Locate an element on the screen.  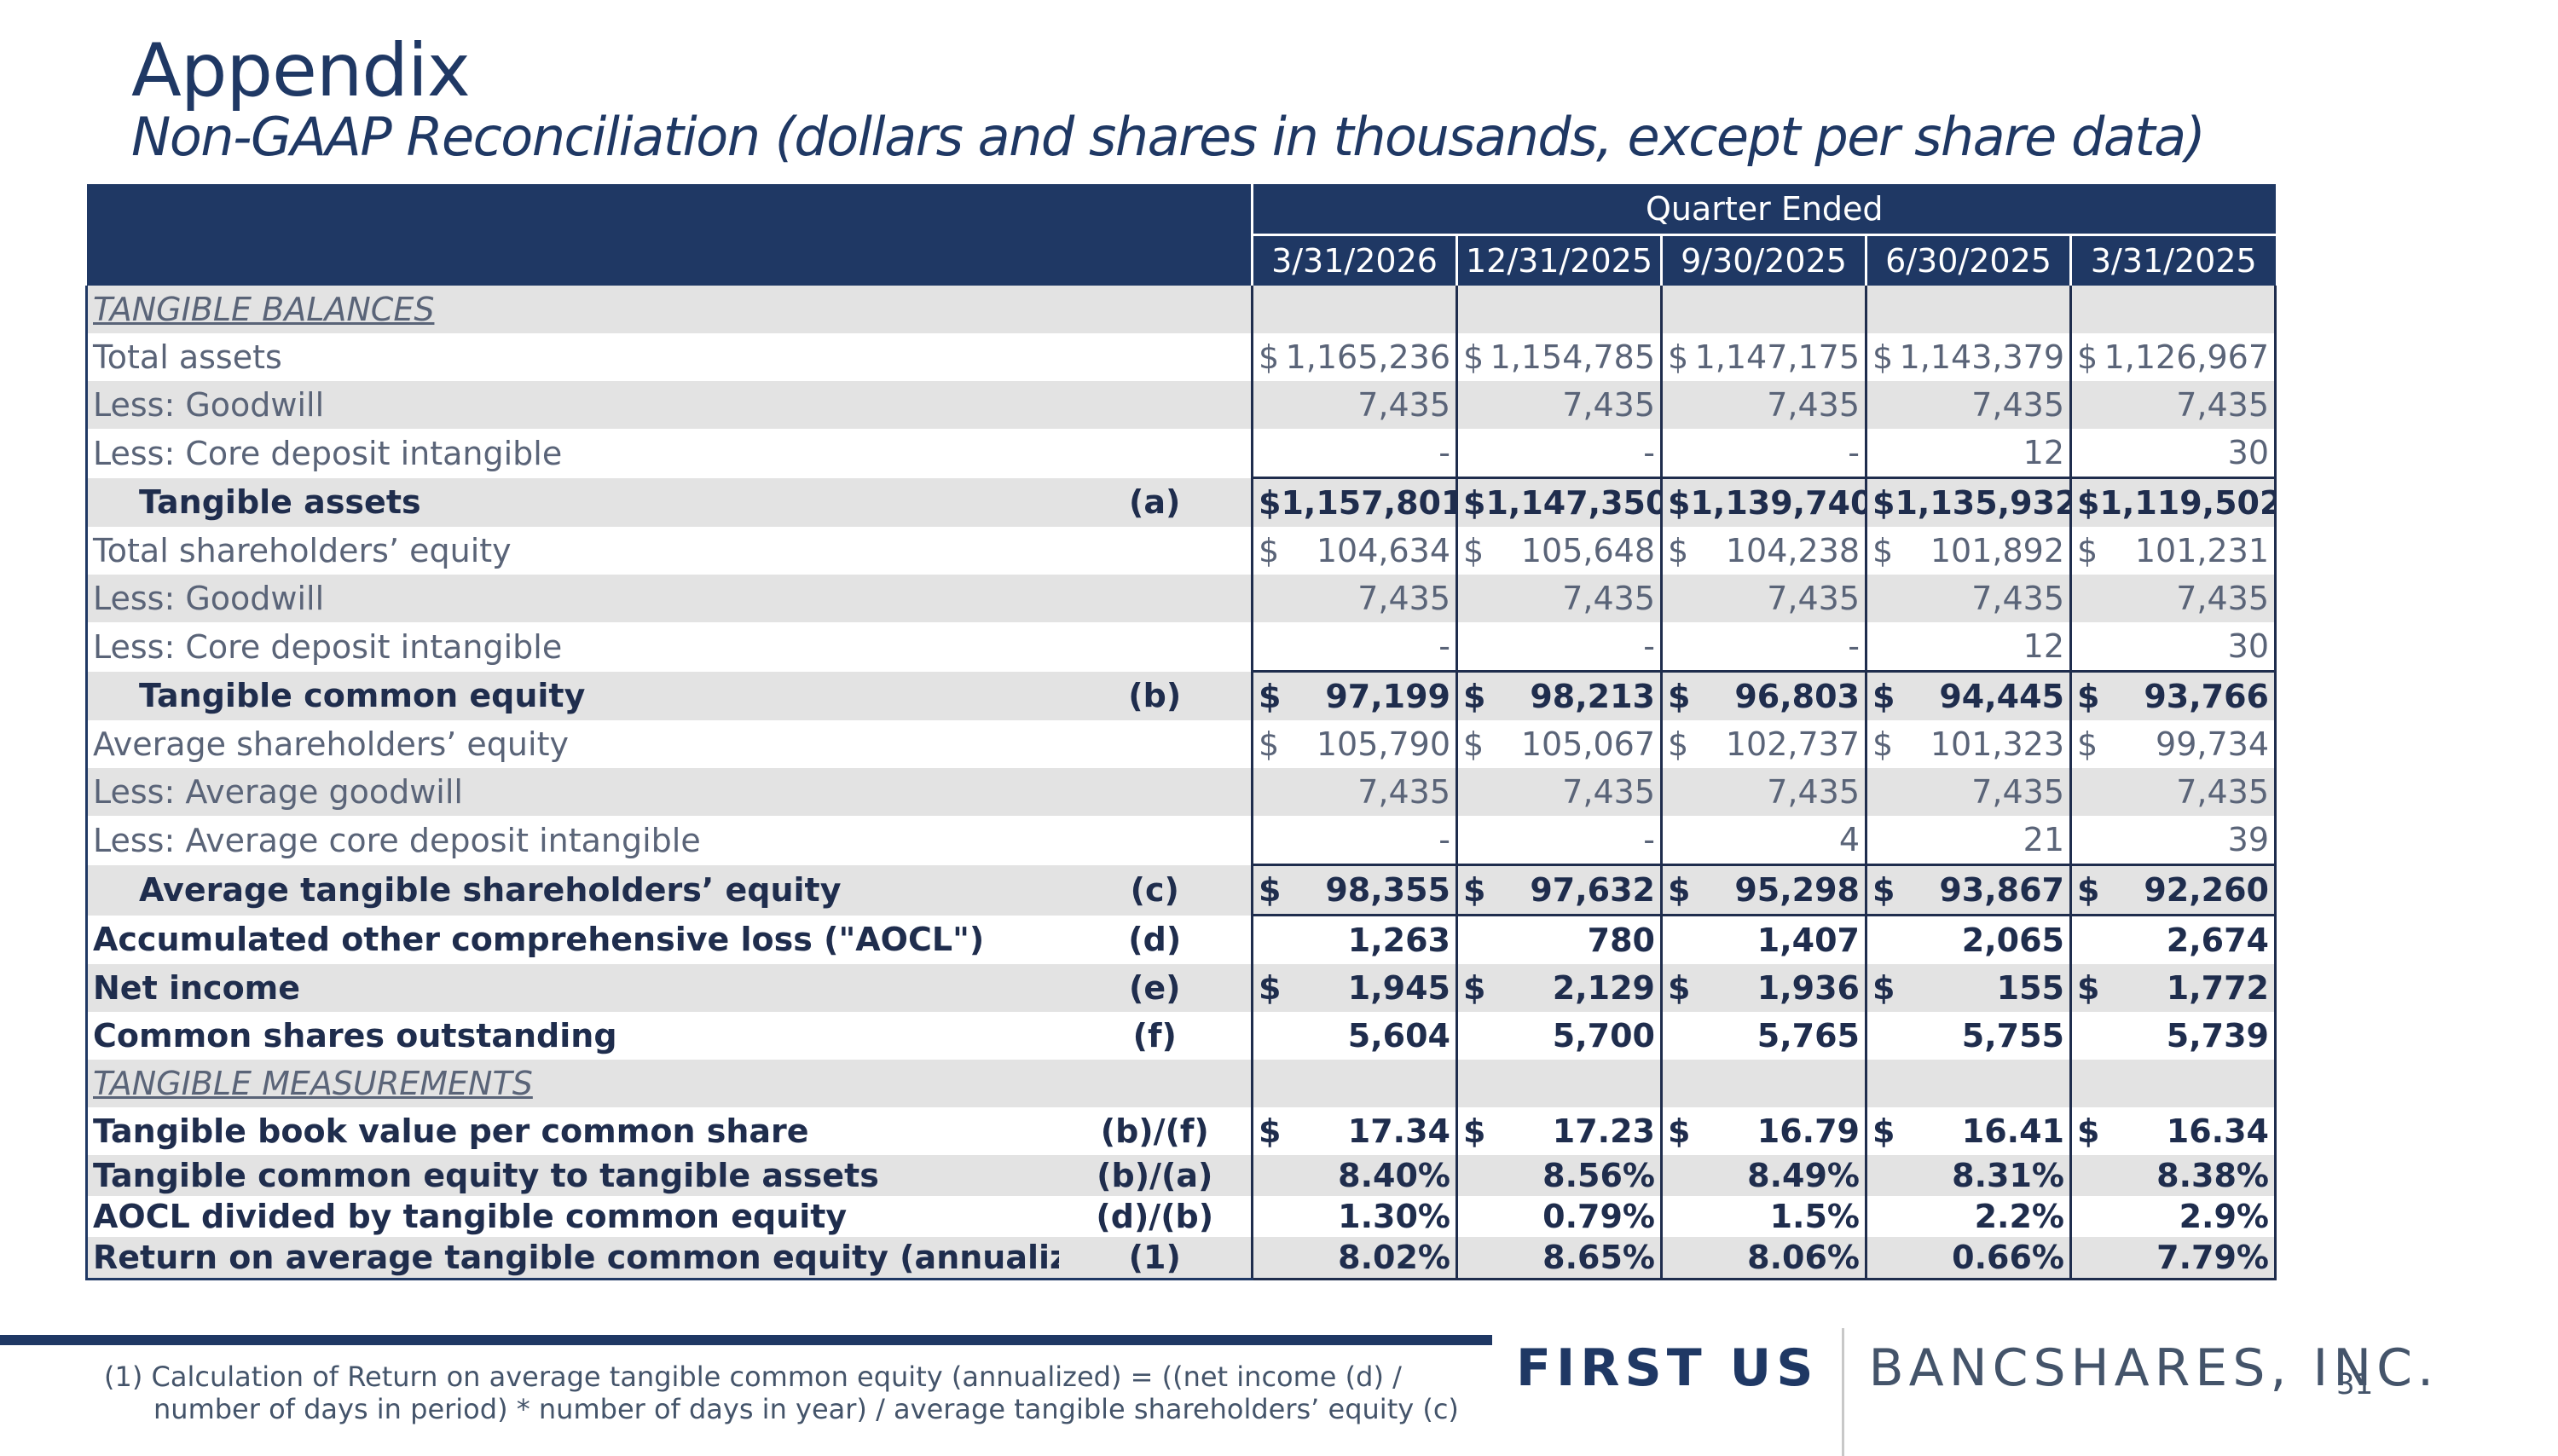
value-cell: 5,755 is located at coordinates (1968, 1036).